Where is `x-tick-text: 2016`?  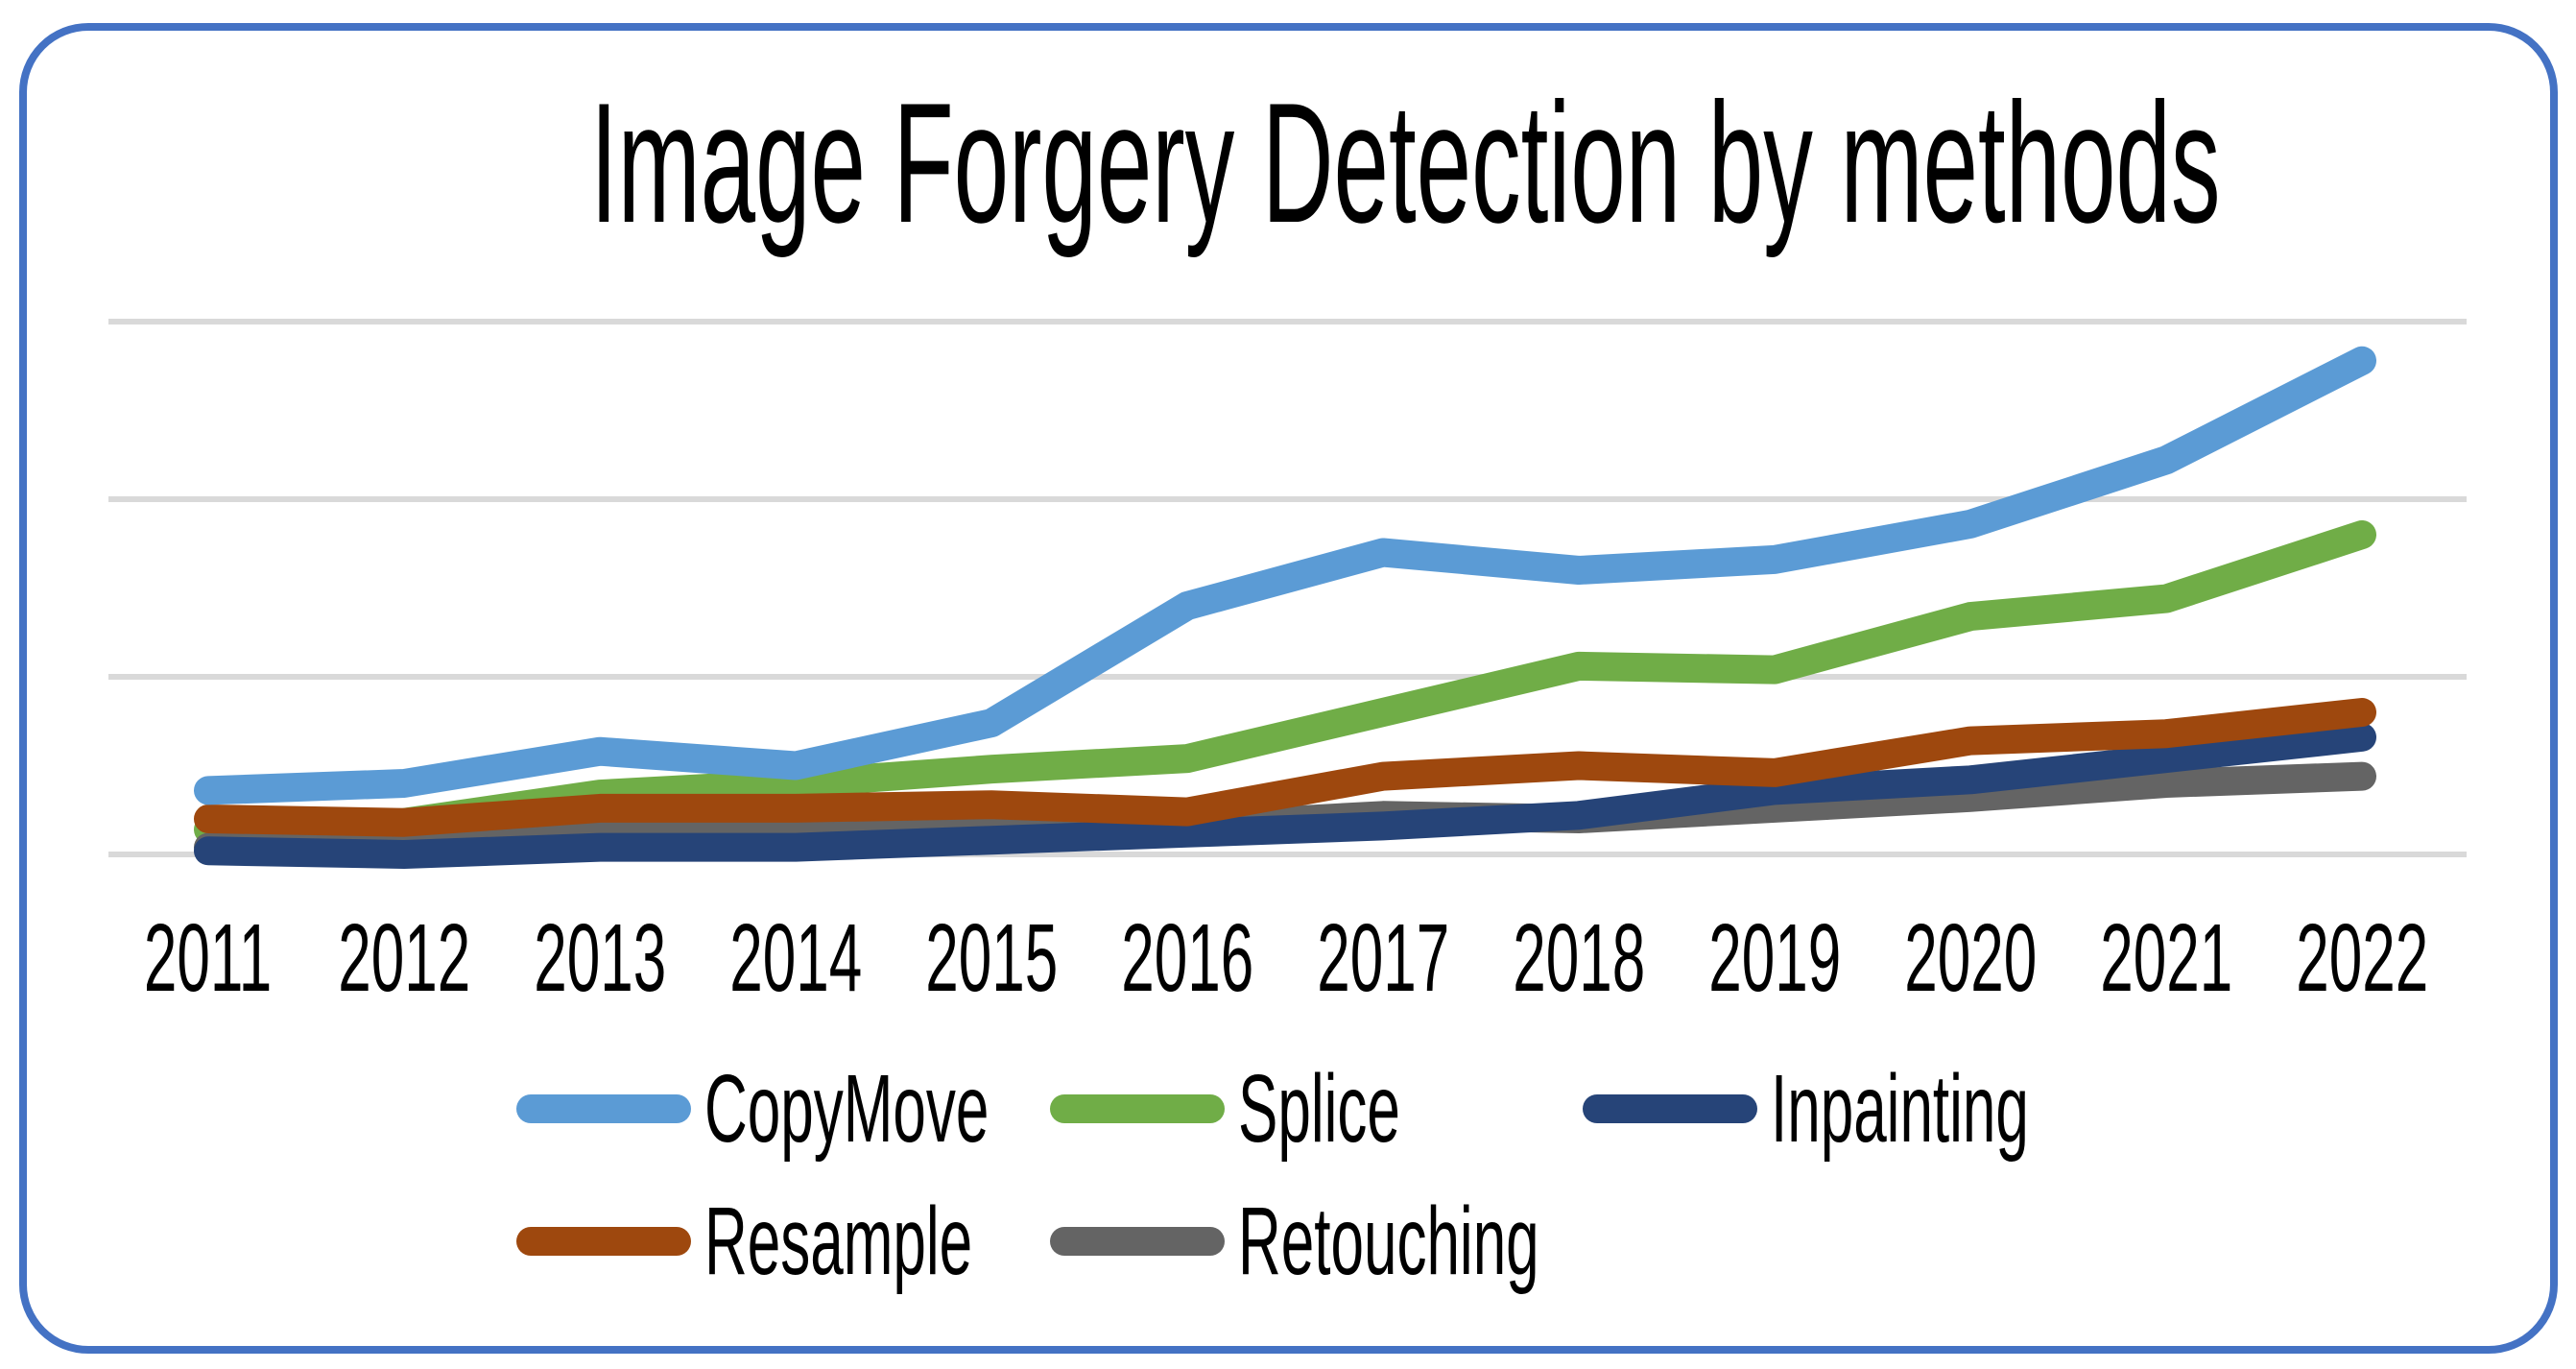 x-tick-text: 2016 is located at coordinates (1187, 958).